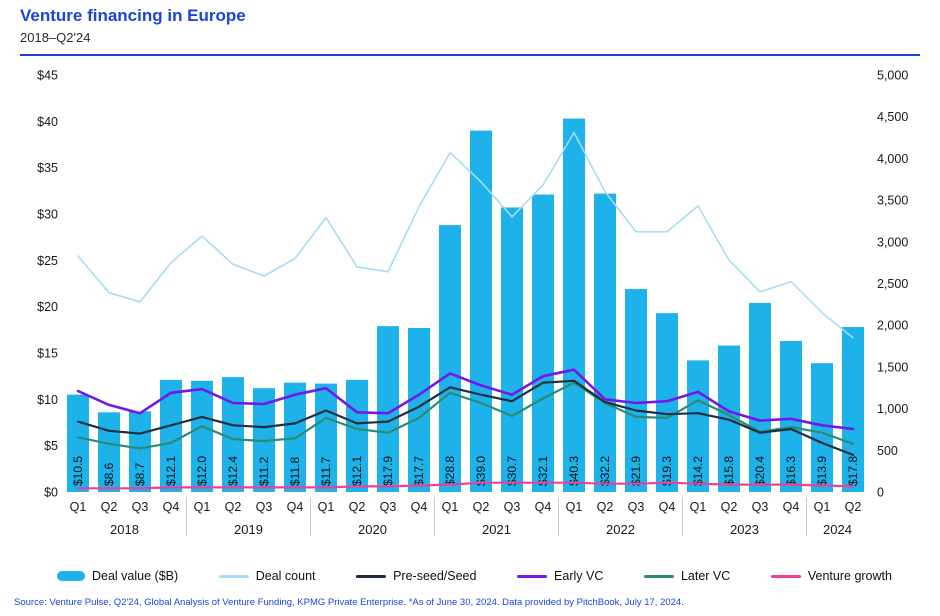 The width and height of the screenshot is (940, 616). I want to click on legend-item-venture-growth: Venture growth, so click(831, 576).